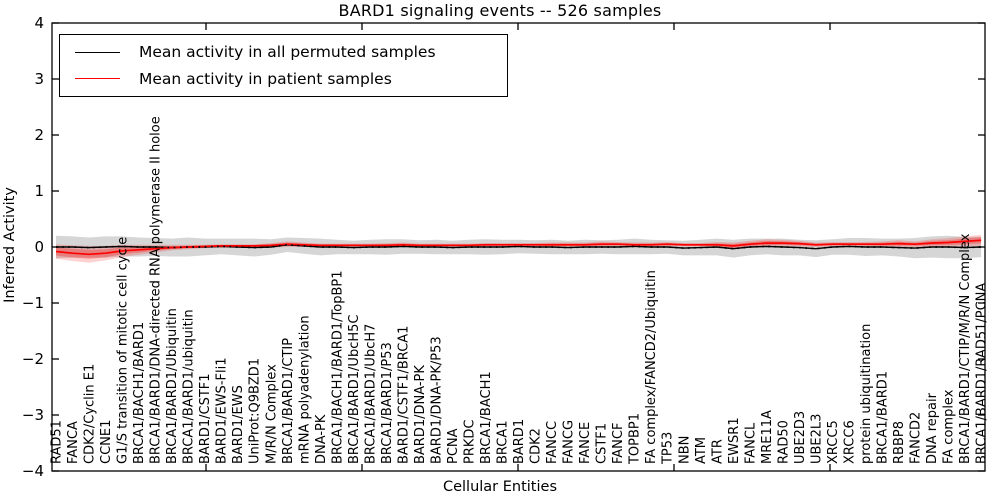  I want to click on x-axis-label: Cellular Entities, so click(500, 487).